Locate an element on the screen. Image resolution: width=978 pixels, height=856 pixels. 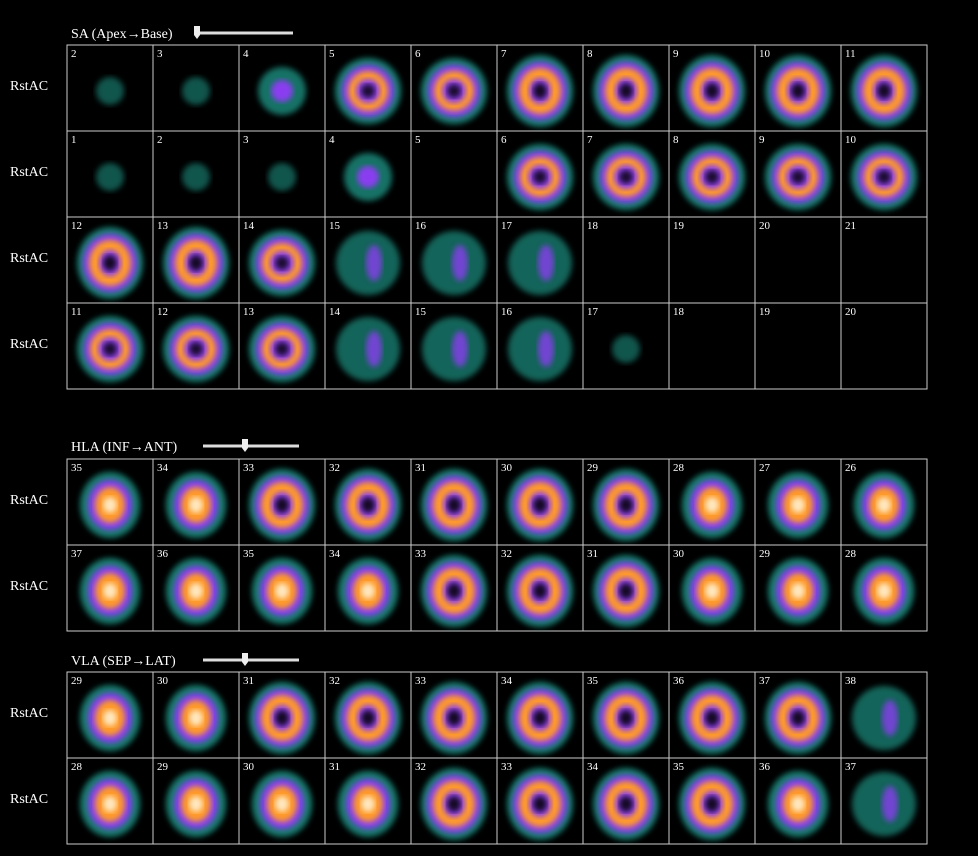
image-cell: 38 is located at coordinates (884, 715).